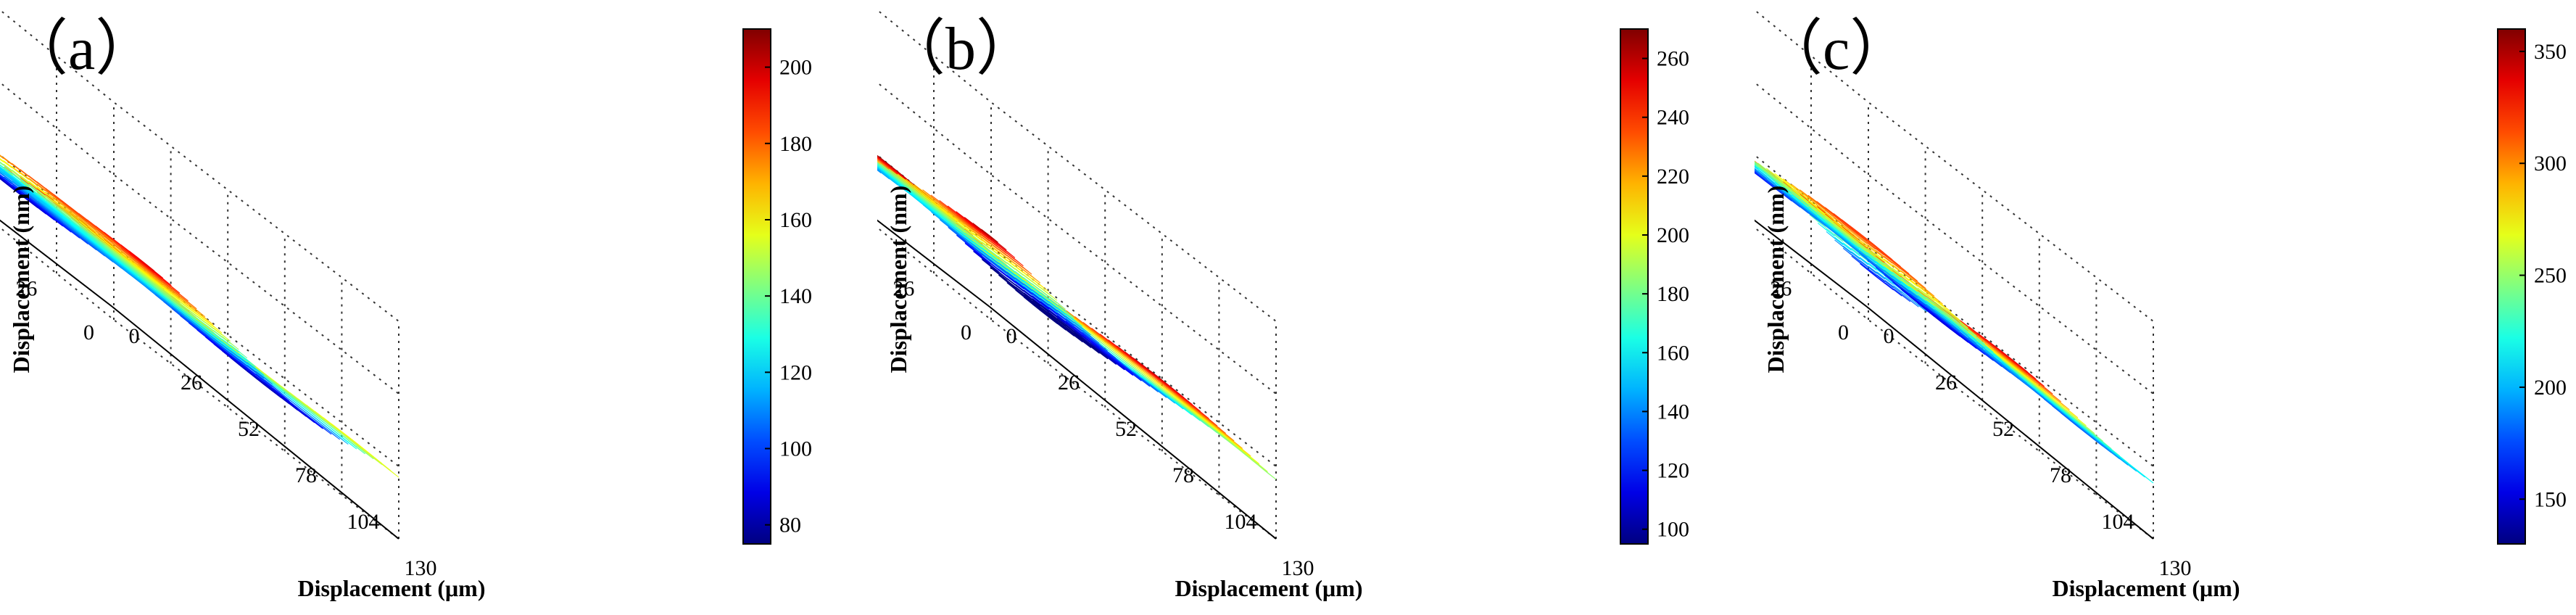 The image size is (2576, 615). What do you see at coordinates (1673, 59) in the screenshot?
I see `colorbar-tick-label: 260` at bounding box center [1673, 59].